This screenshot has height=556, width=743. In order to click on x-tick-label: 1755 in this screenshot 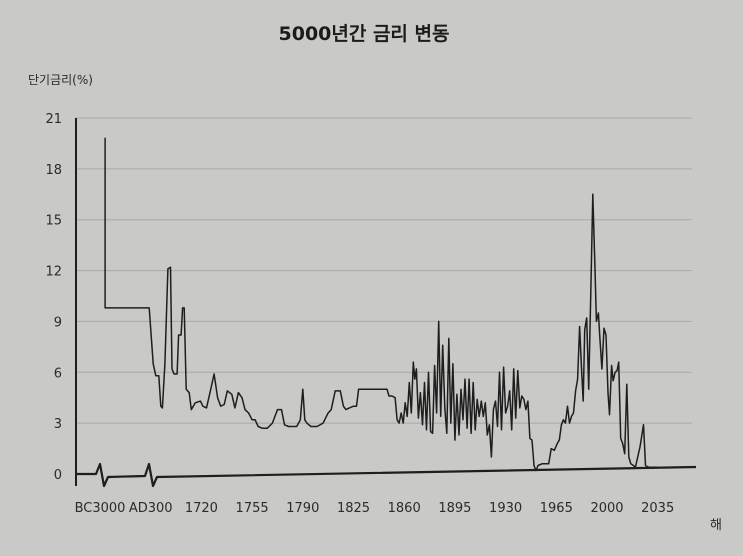, I will do `click(252, 508)`.